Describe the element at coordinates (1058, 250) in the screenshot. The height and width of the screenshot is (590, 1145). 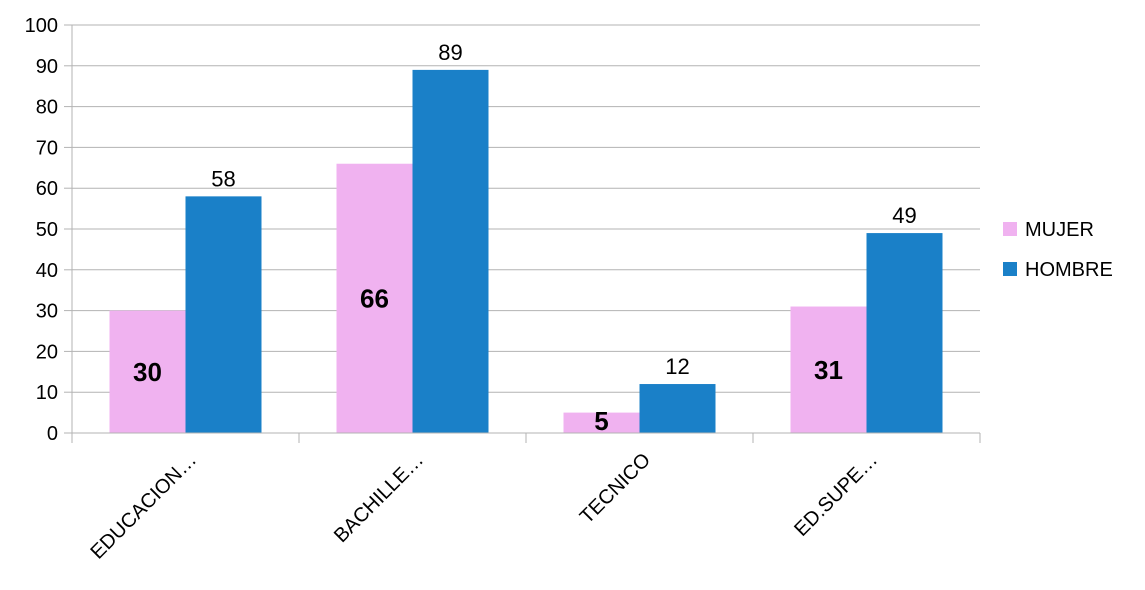
I see `legend: MUJER HOMBRE` at that location.